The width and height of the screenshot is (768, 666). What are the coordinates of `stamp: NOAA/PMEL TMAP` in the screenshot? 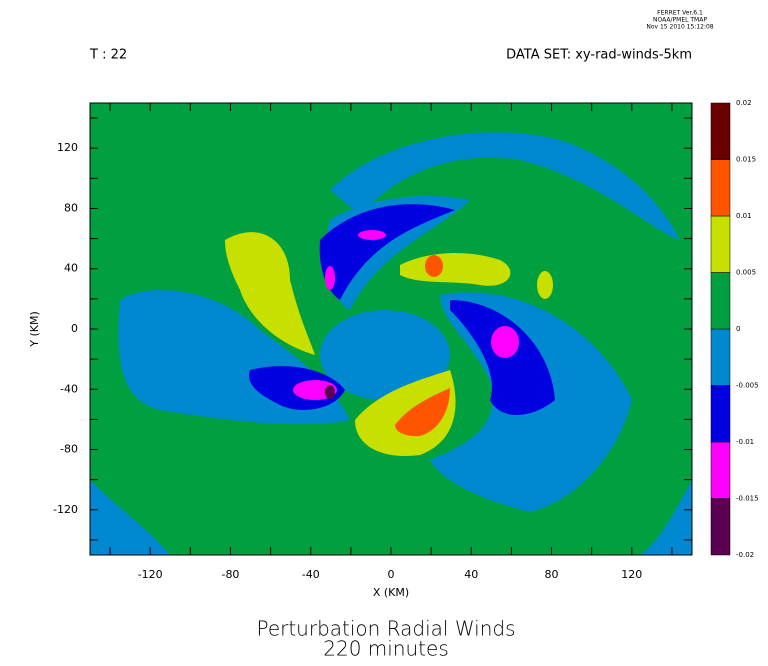 It's located at (680, 20).